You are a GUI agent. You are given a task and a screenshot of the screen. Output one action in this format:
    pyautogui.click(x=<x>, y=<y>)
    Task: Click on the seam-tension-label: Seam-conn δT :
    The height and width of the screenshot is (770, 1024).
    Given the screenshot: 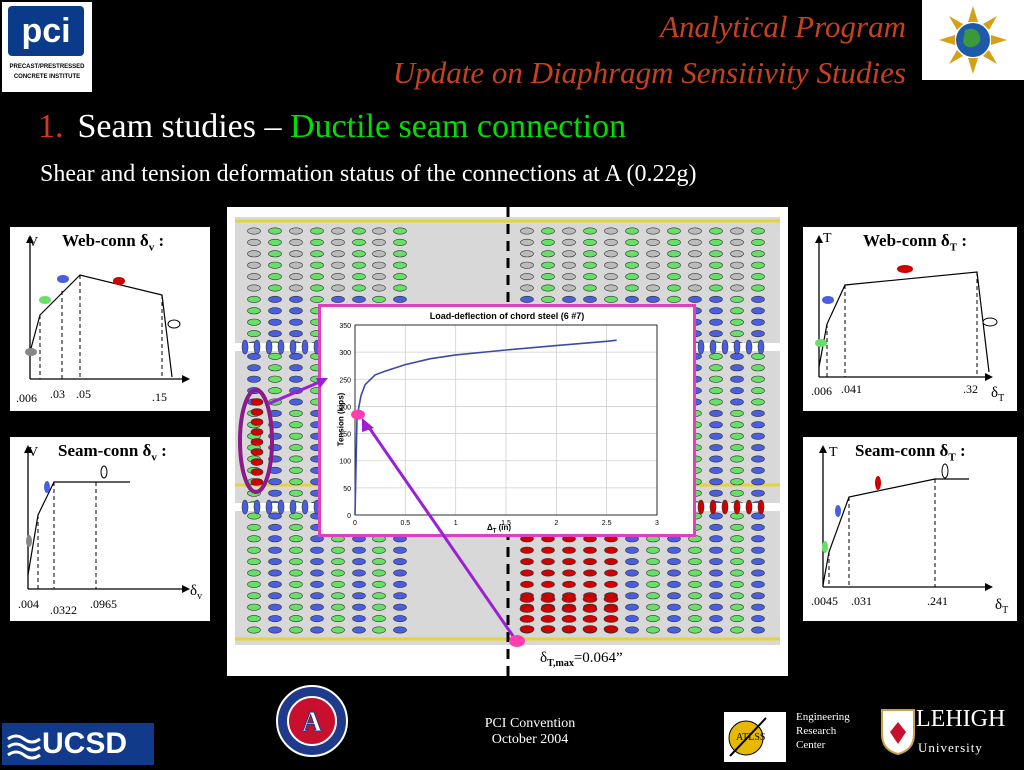 What is the action you would take?
    pyautogui.click(x=910, y=452)
    